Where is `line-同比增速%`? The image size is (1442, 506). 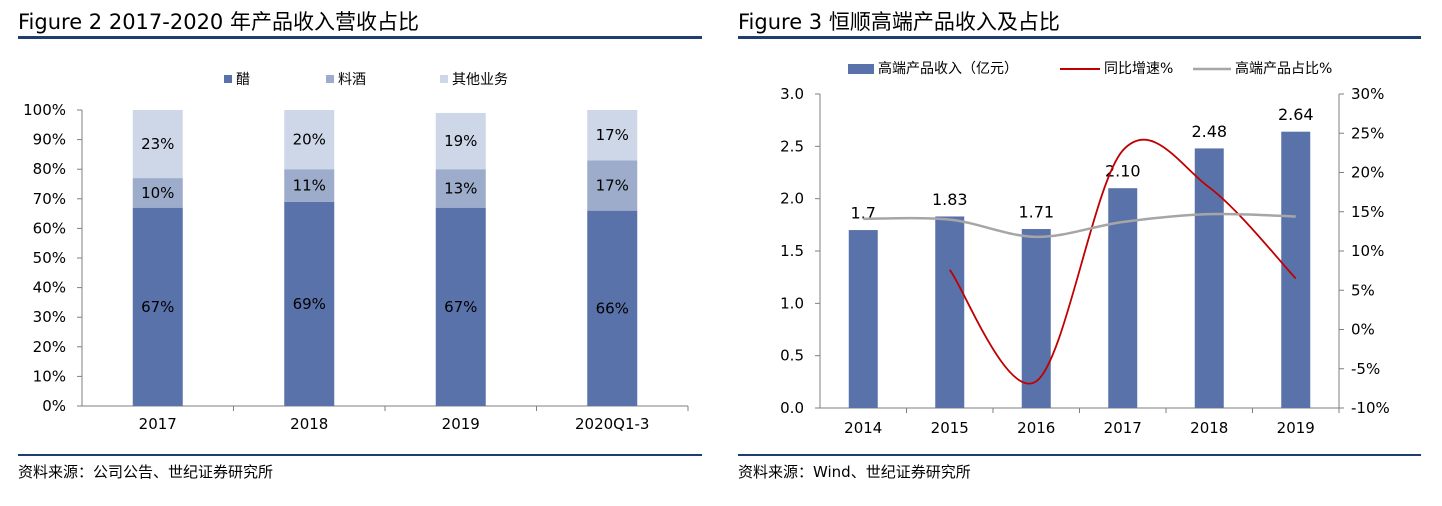
line-同比增速% is located at coordinates (1123, 261).